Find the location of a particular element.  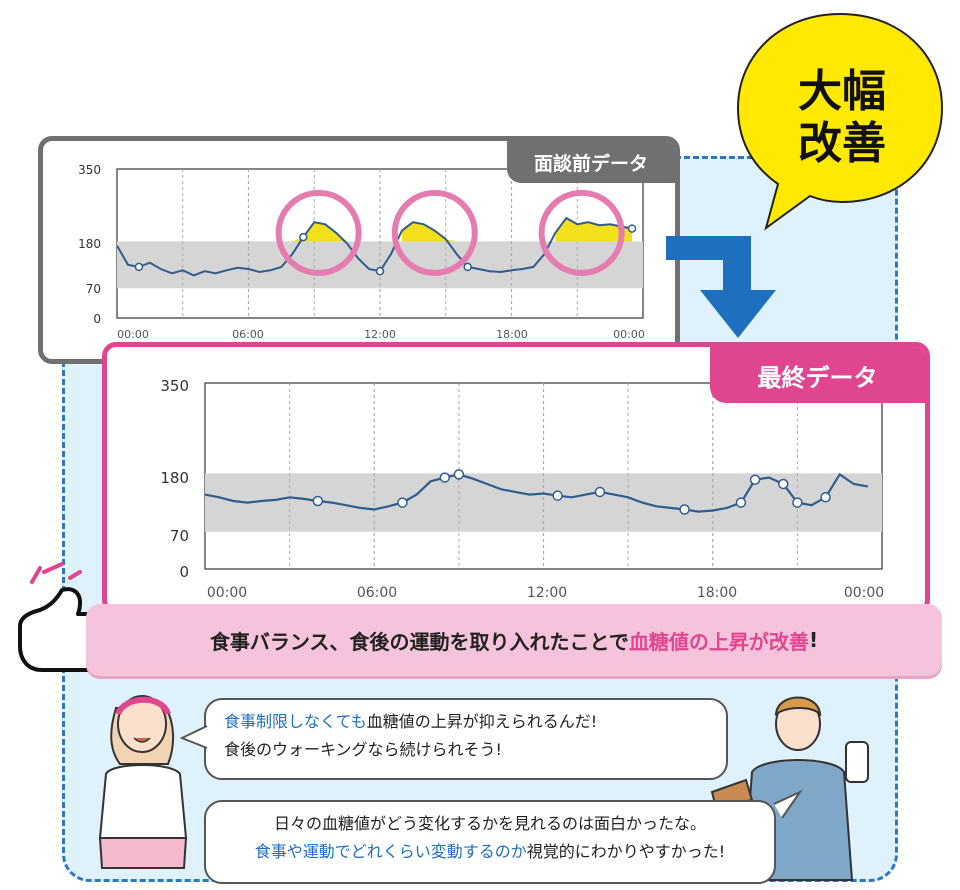

before-chart-tab: 面談前データ is located at coordinates (591, 162).